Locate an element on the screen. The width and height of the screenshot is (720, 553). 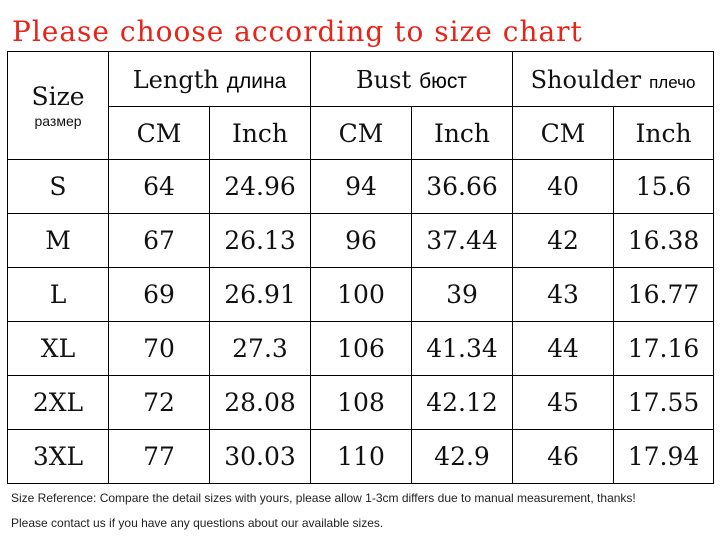
group-header-shoulder: Shoulder плечо is located at coordinates (613, 79).